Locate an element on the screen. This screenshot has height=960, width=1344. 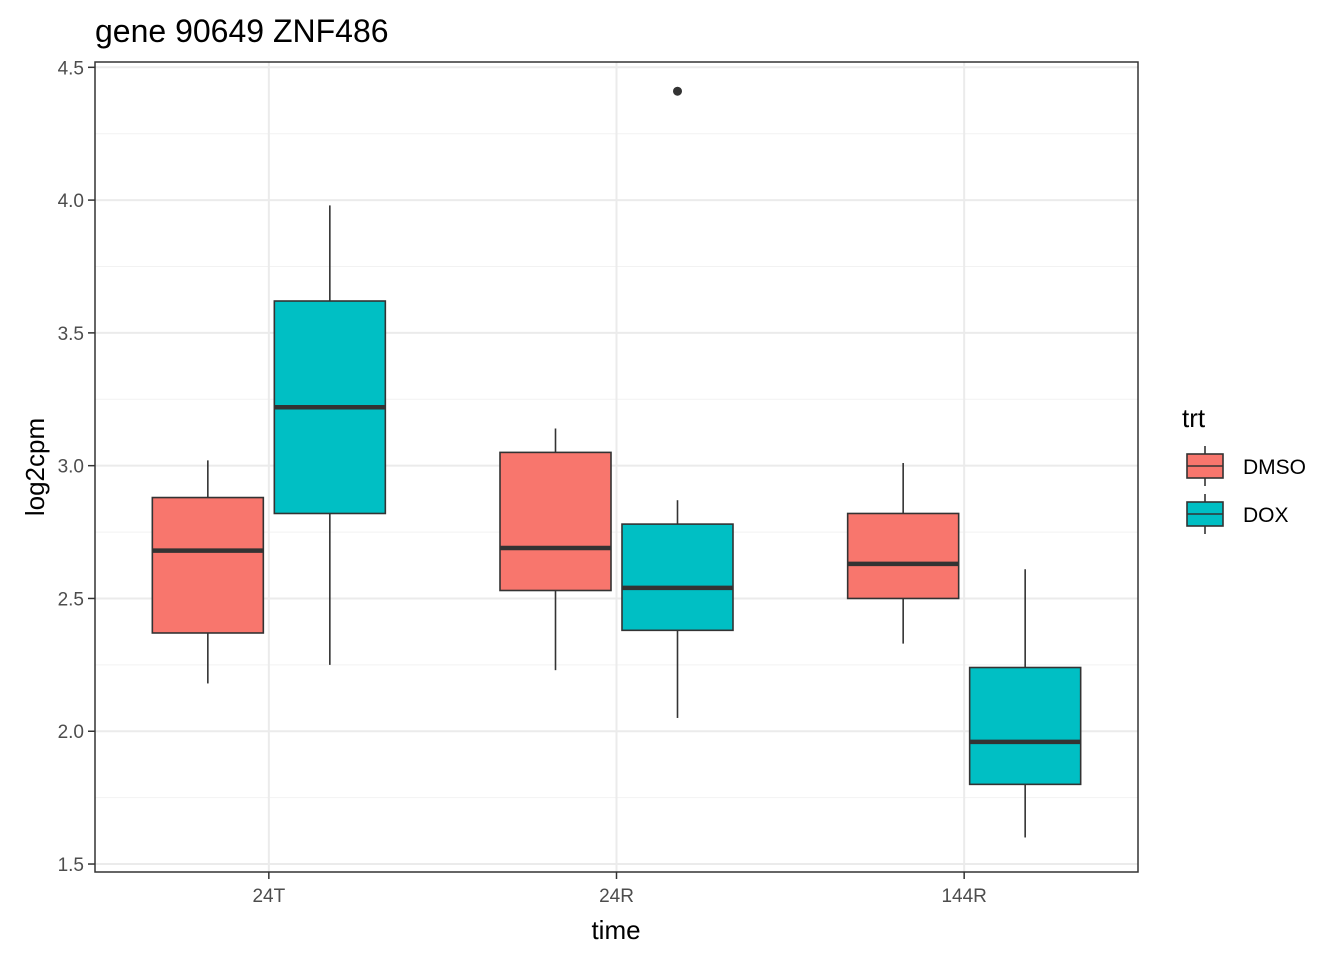
legend-label: DOX is located at coordinates (1266, 515).